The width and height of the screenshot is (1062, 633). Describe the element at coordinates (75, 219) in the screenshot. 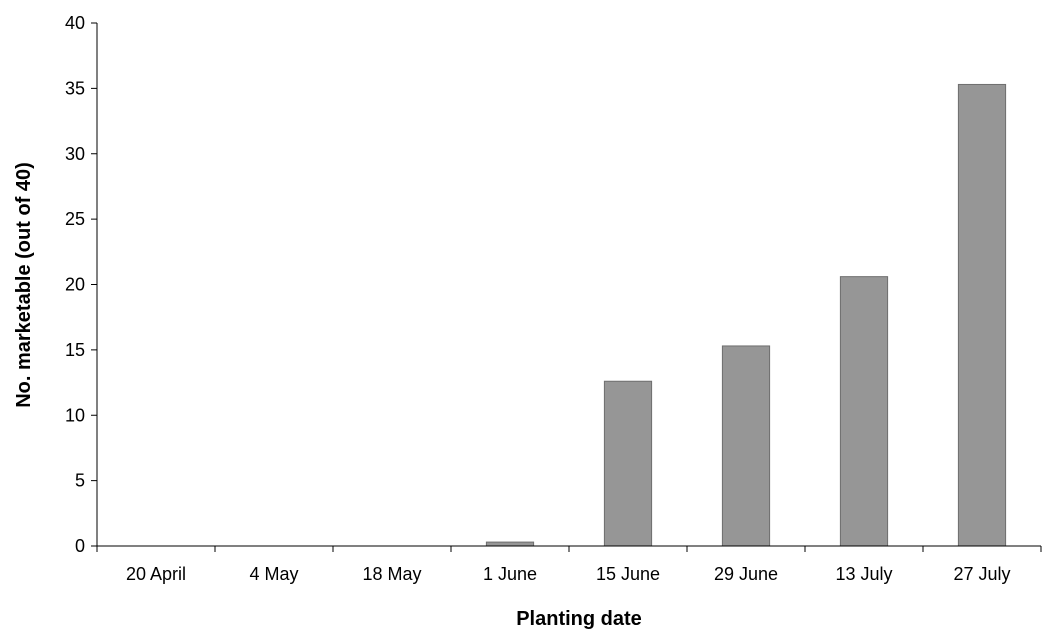

I see `y-tick-label: 25` at that location.